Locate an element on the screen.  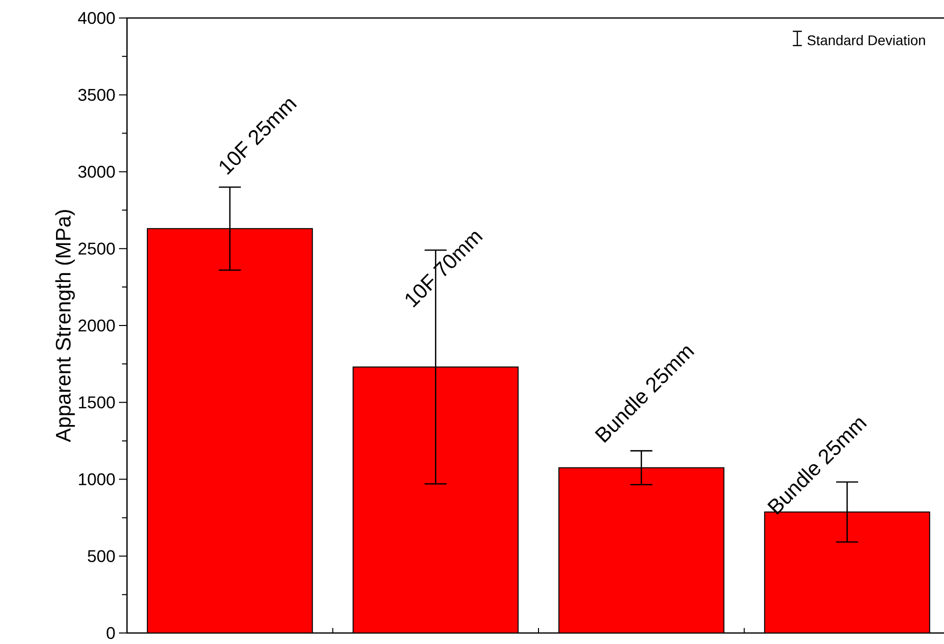
y-tick-label: 500 is located at coordinates (101, 556).